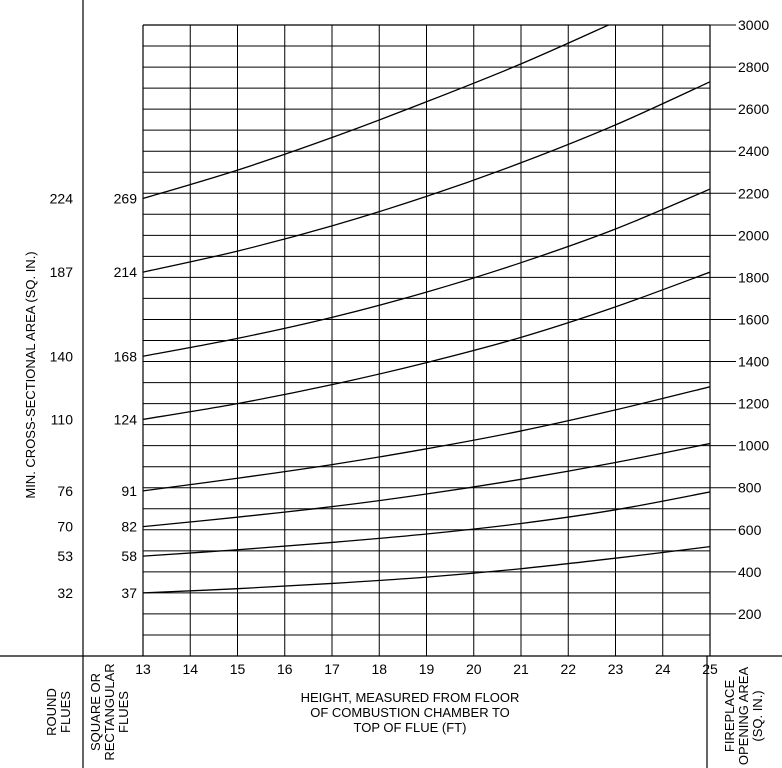 The width and height of the screenshot is (782, 768). Describe the element at coordinates (663, 669) in the screenshot. I see `x-tick-label-11: 24` at that location.